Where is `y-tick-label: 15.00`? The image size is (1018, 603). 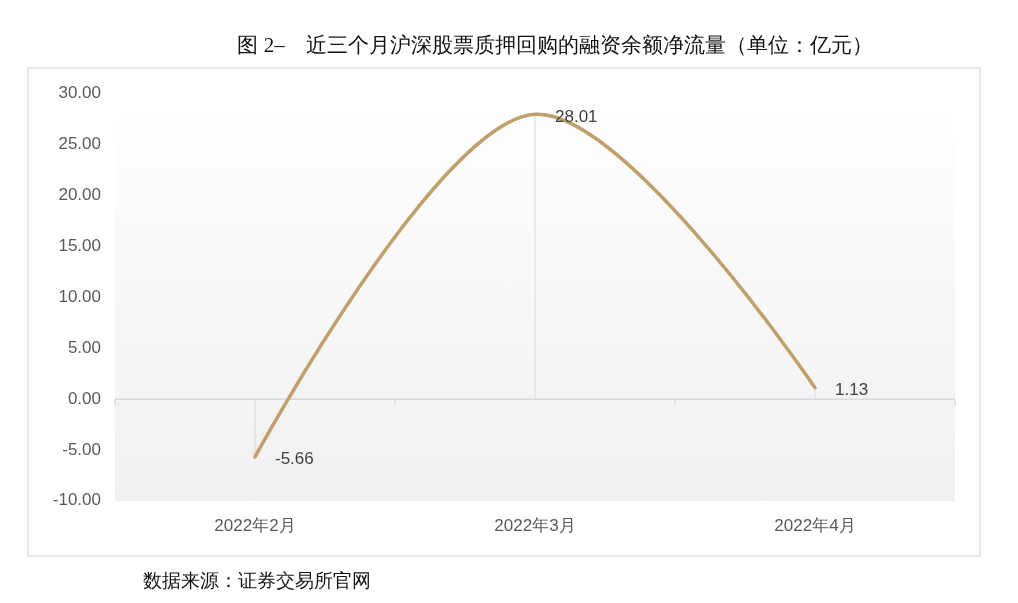
y-tick-label: 15.00 is located at coordinates (79, 246).